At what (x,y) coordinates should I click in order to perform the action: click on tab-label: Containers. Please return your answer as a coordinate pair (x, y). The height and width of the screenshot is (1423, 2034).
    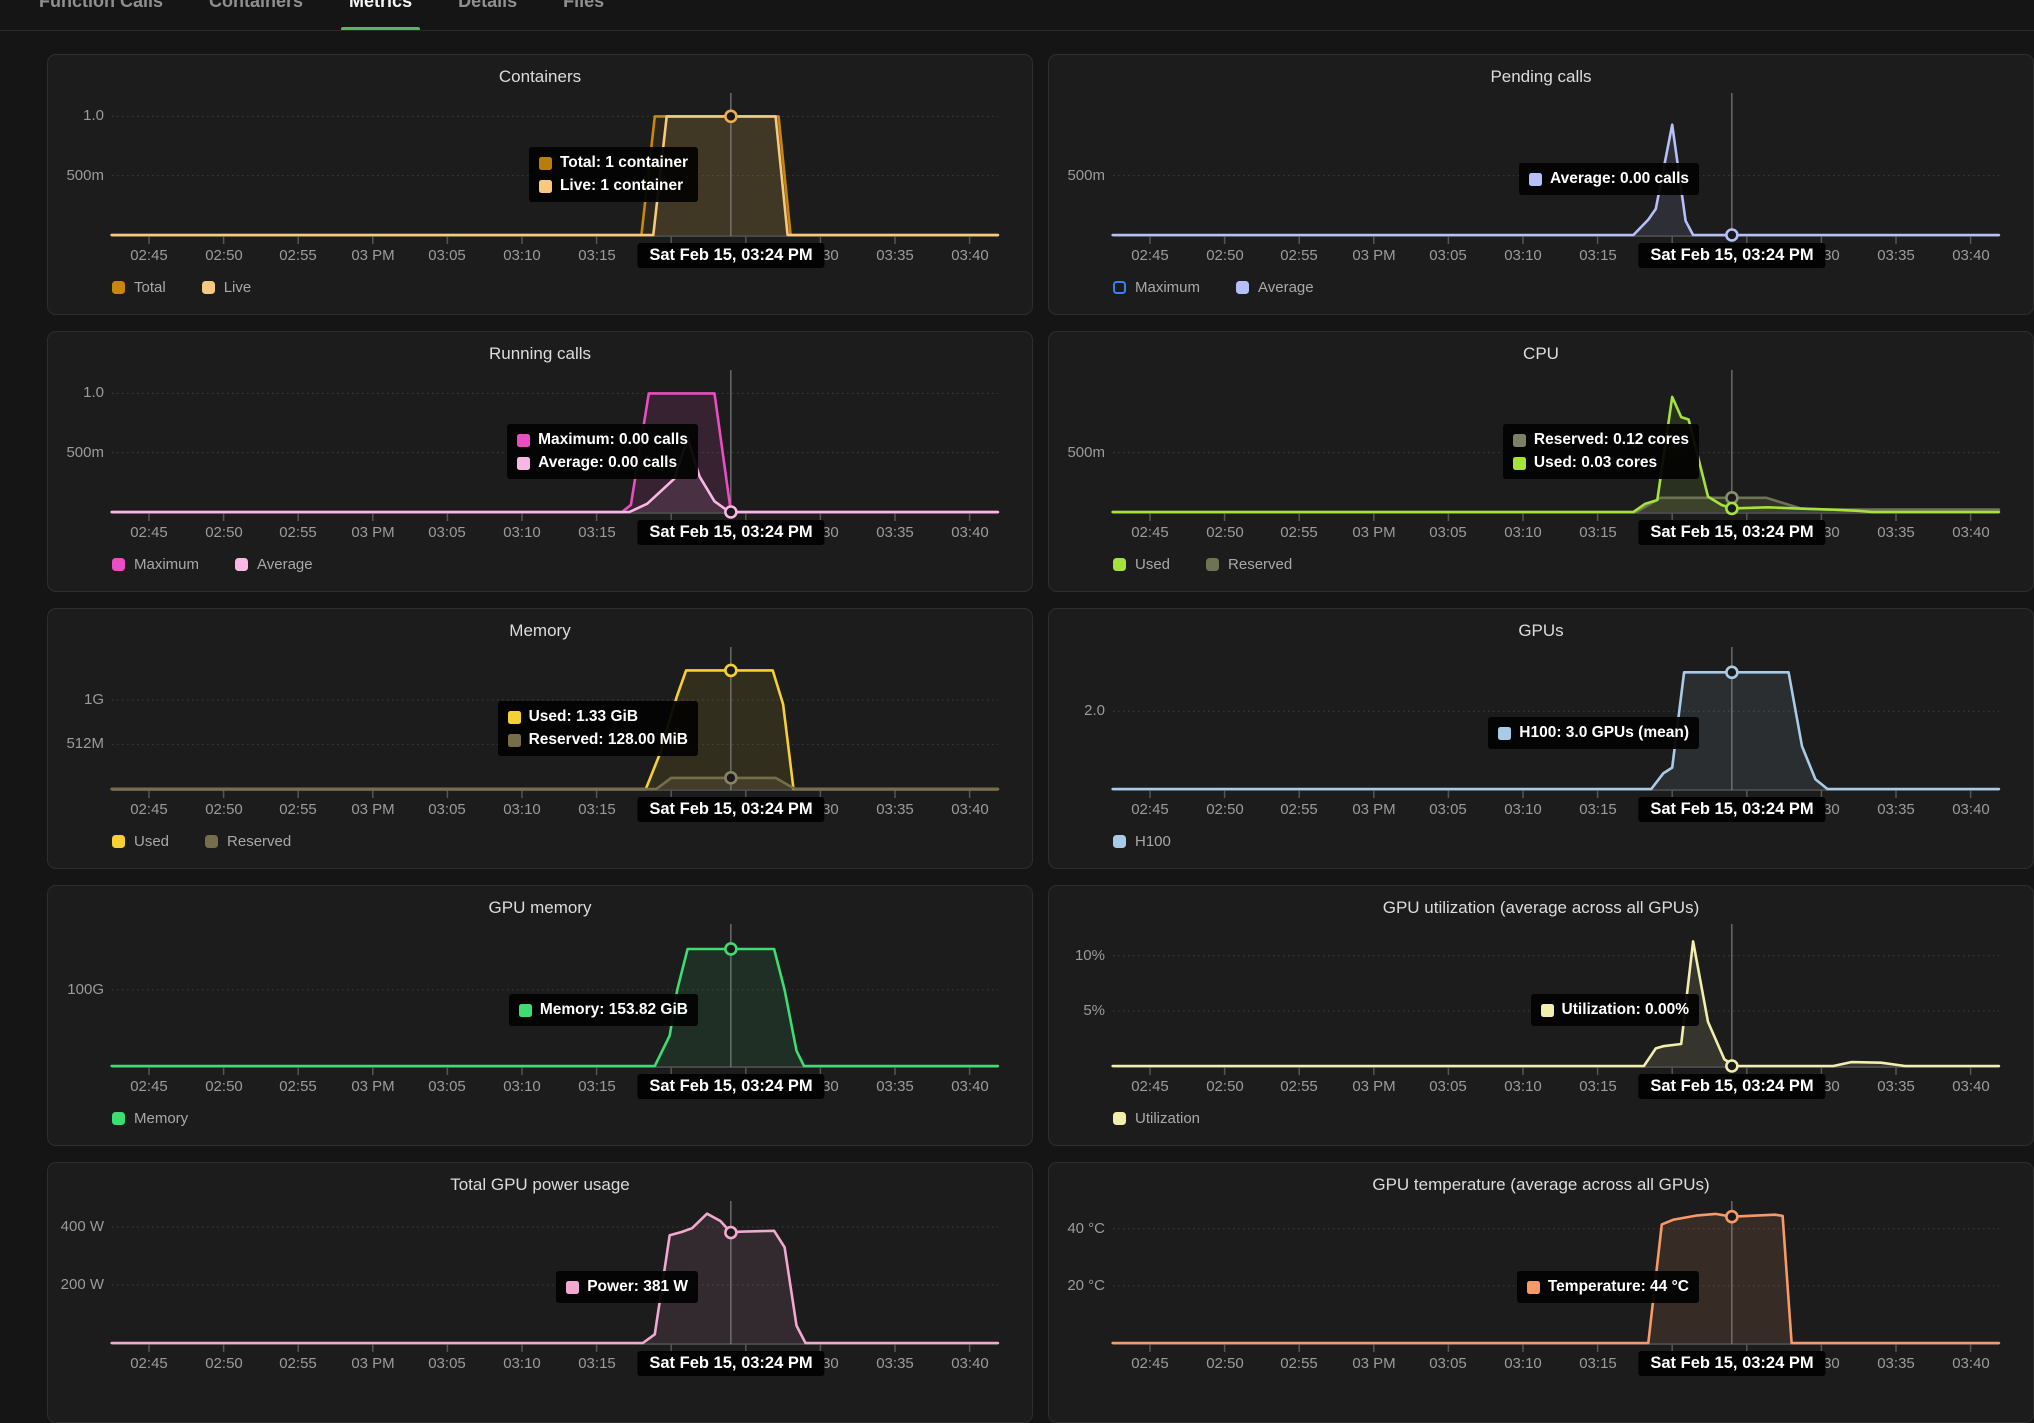
    Looking at the image, I should click on (256, 5).